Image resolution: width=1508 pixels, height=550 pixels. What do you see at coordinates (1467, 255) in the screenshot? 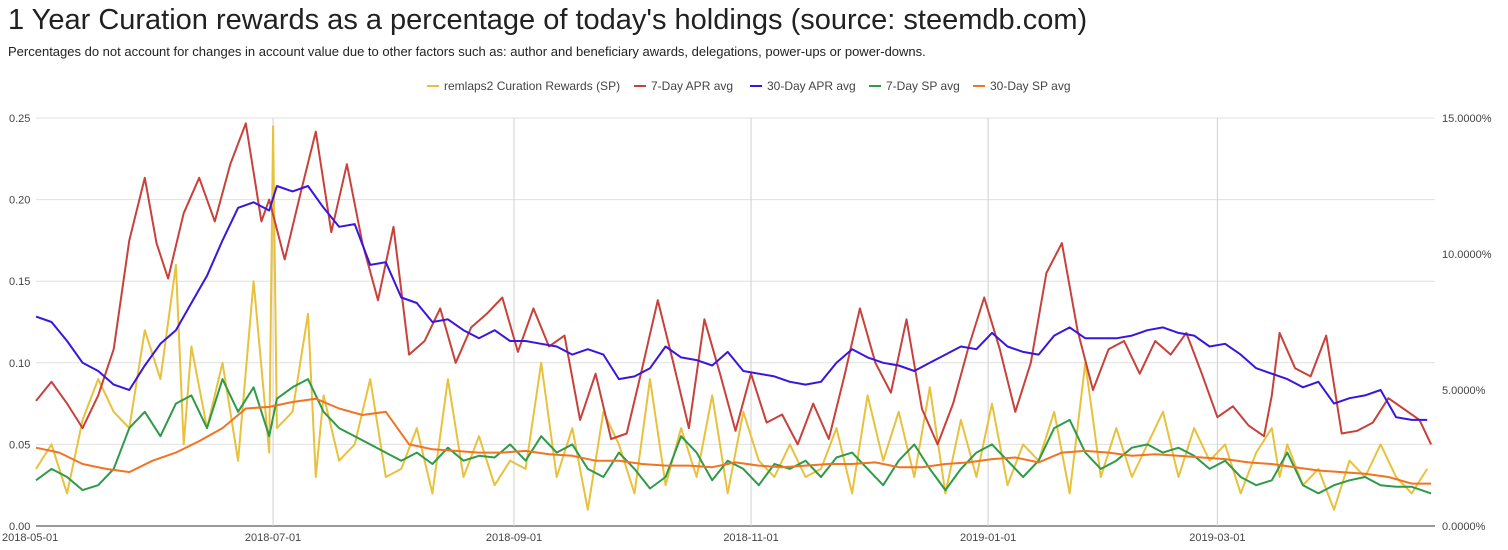
I see `y-right-tick-label: 10.0000%` at bounding box center [1467, 255].